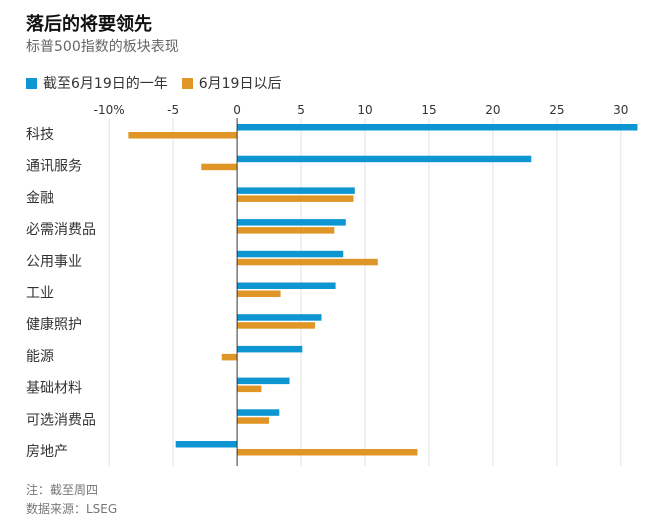 Image resolution: width=655 pixels, height=519 pixels. What do you see at coordinates (620, 110) in the screenshot?
I see `x-tick-label: 30` at bounding box center [620, 110].